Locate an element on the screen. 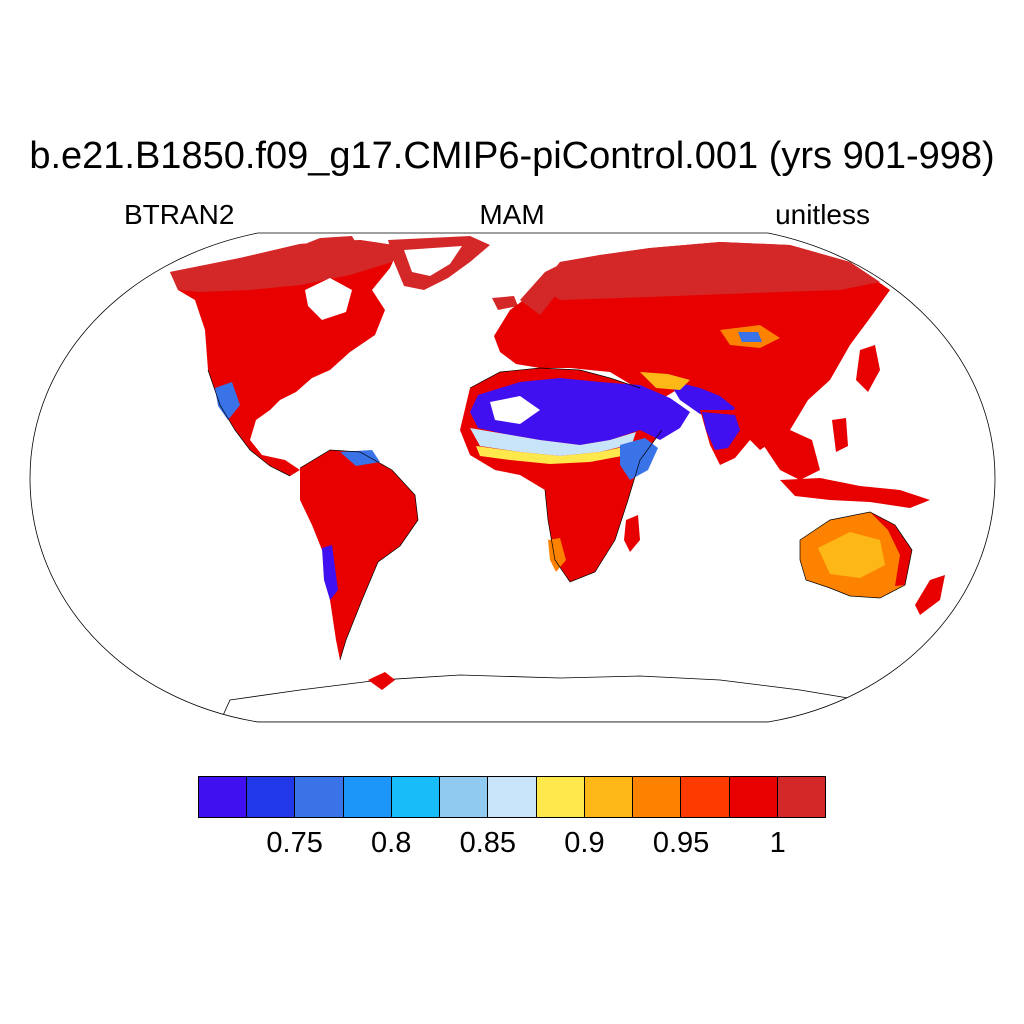 The width and height of the screenshot is (1024, 1024). colorbar-tick-label: 0.8 is located at coordinates (391, 843).